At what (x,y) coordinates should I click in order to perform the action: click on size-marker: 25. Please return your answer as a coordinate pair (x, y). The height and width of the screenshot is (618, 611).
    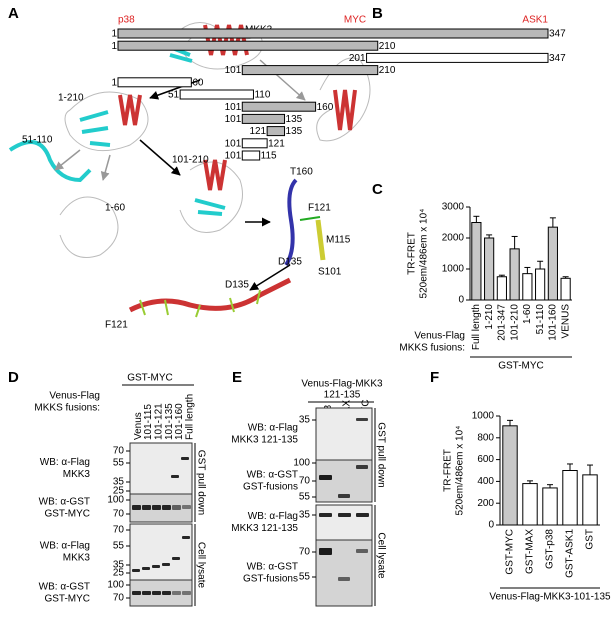
    Looking at the image, I should click on (119, 491).